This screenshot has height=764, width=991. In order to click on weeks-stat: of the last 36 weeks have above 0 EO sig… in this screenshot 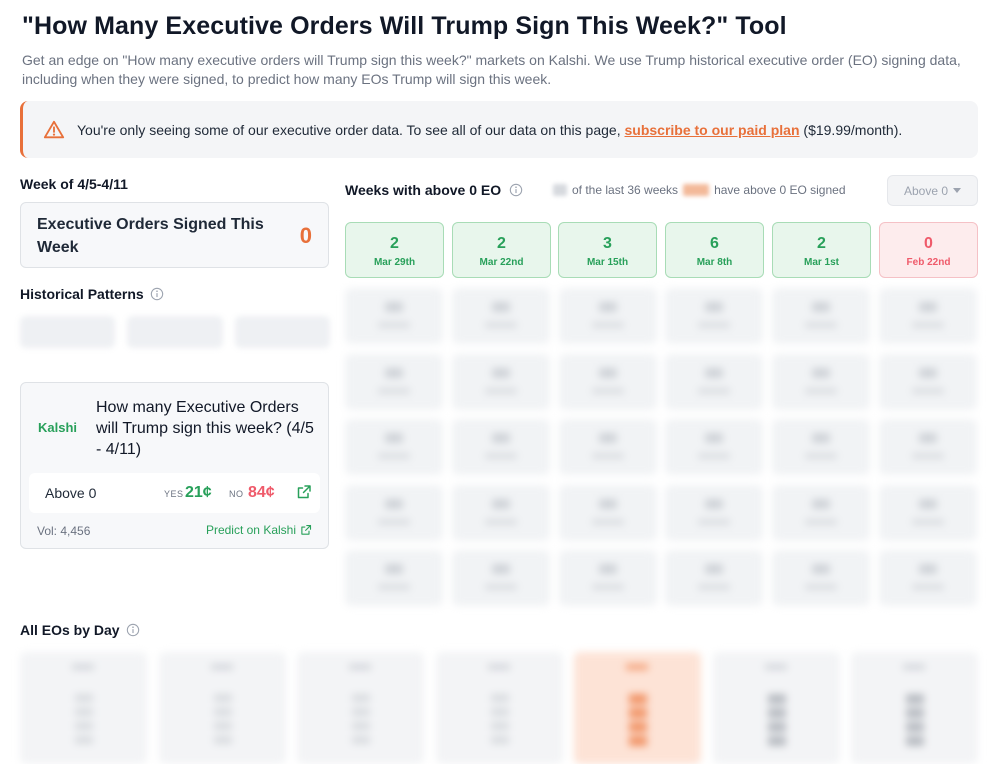, I will do `click(699, 190)`.